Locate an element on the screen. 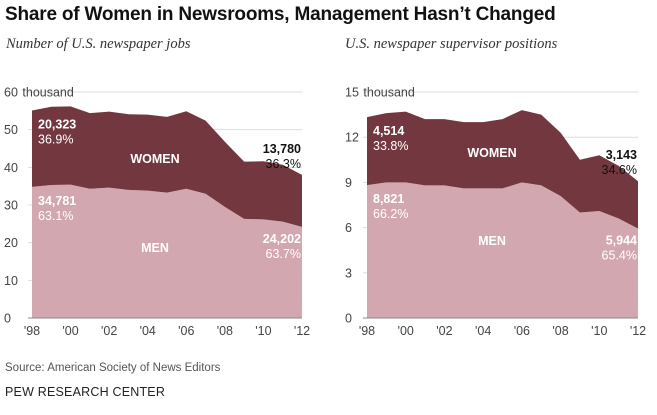 This screenshot has height=415, width=657. jobs-women-end-value: 13,780 is located at coordinates (282, 149).